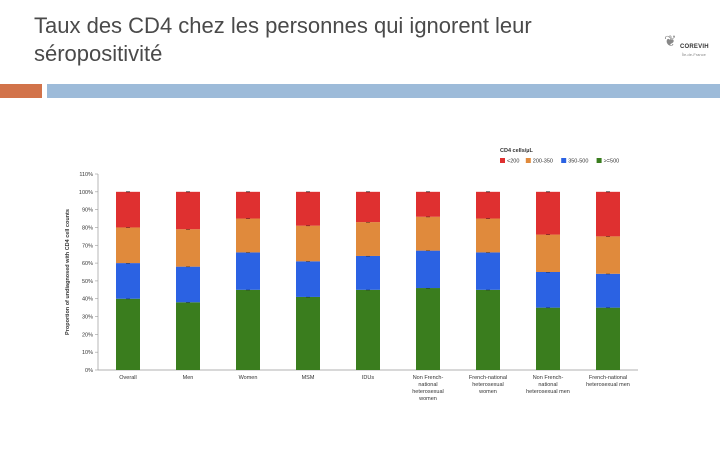 This screenshot has width=720, height=450. Describe the element at coordinates (87, 300) in the screenshot. I see `y-tick-label: 40%` at that location.